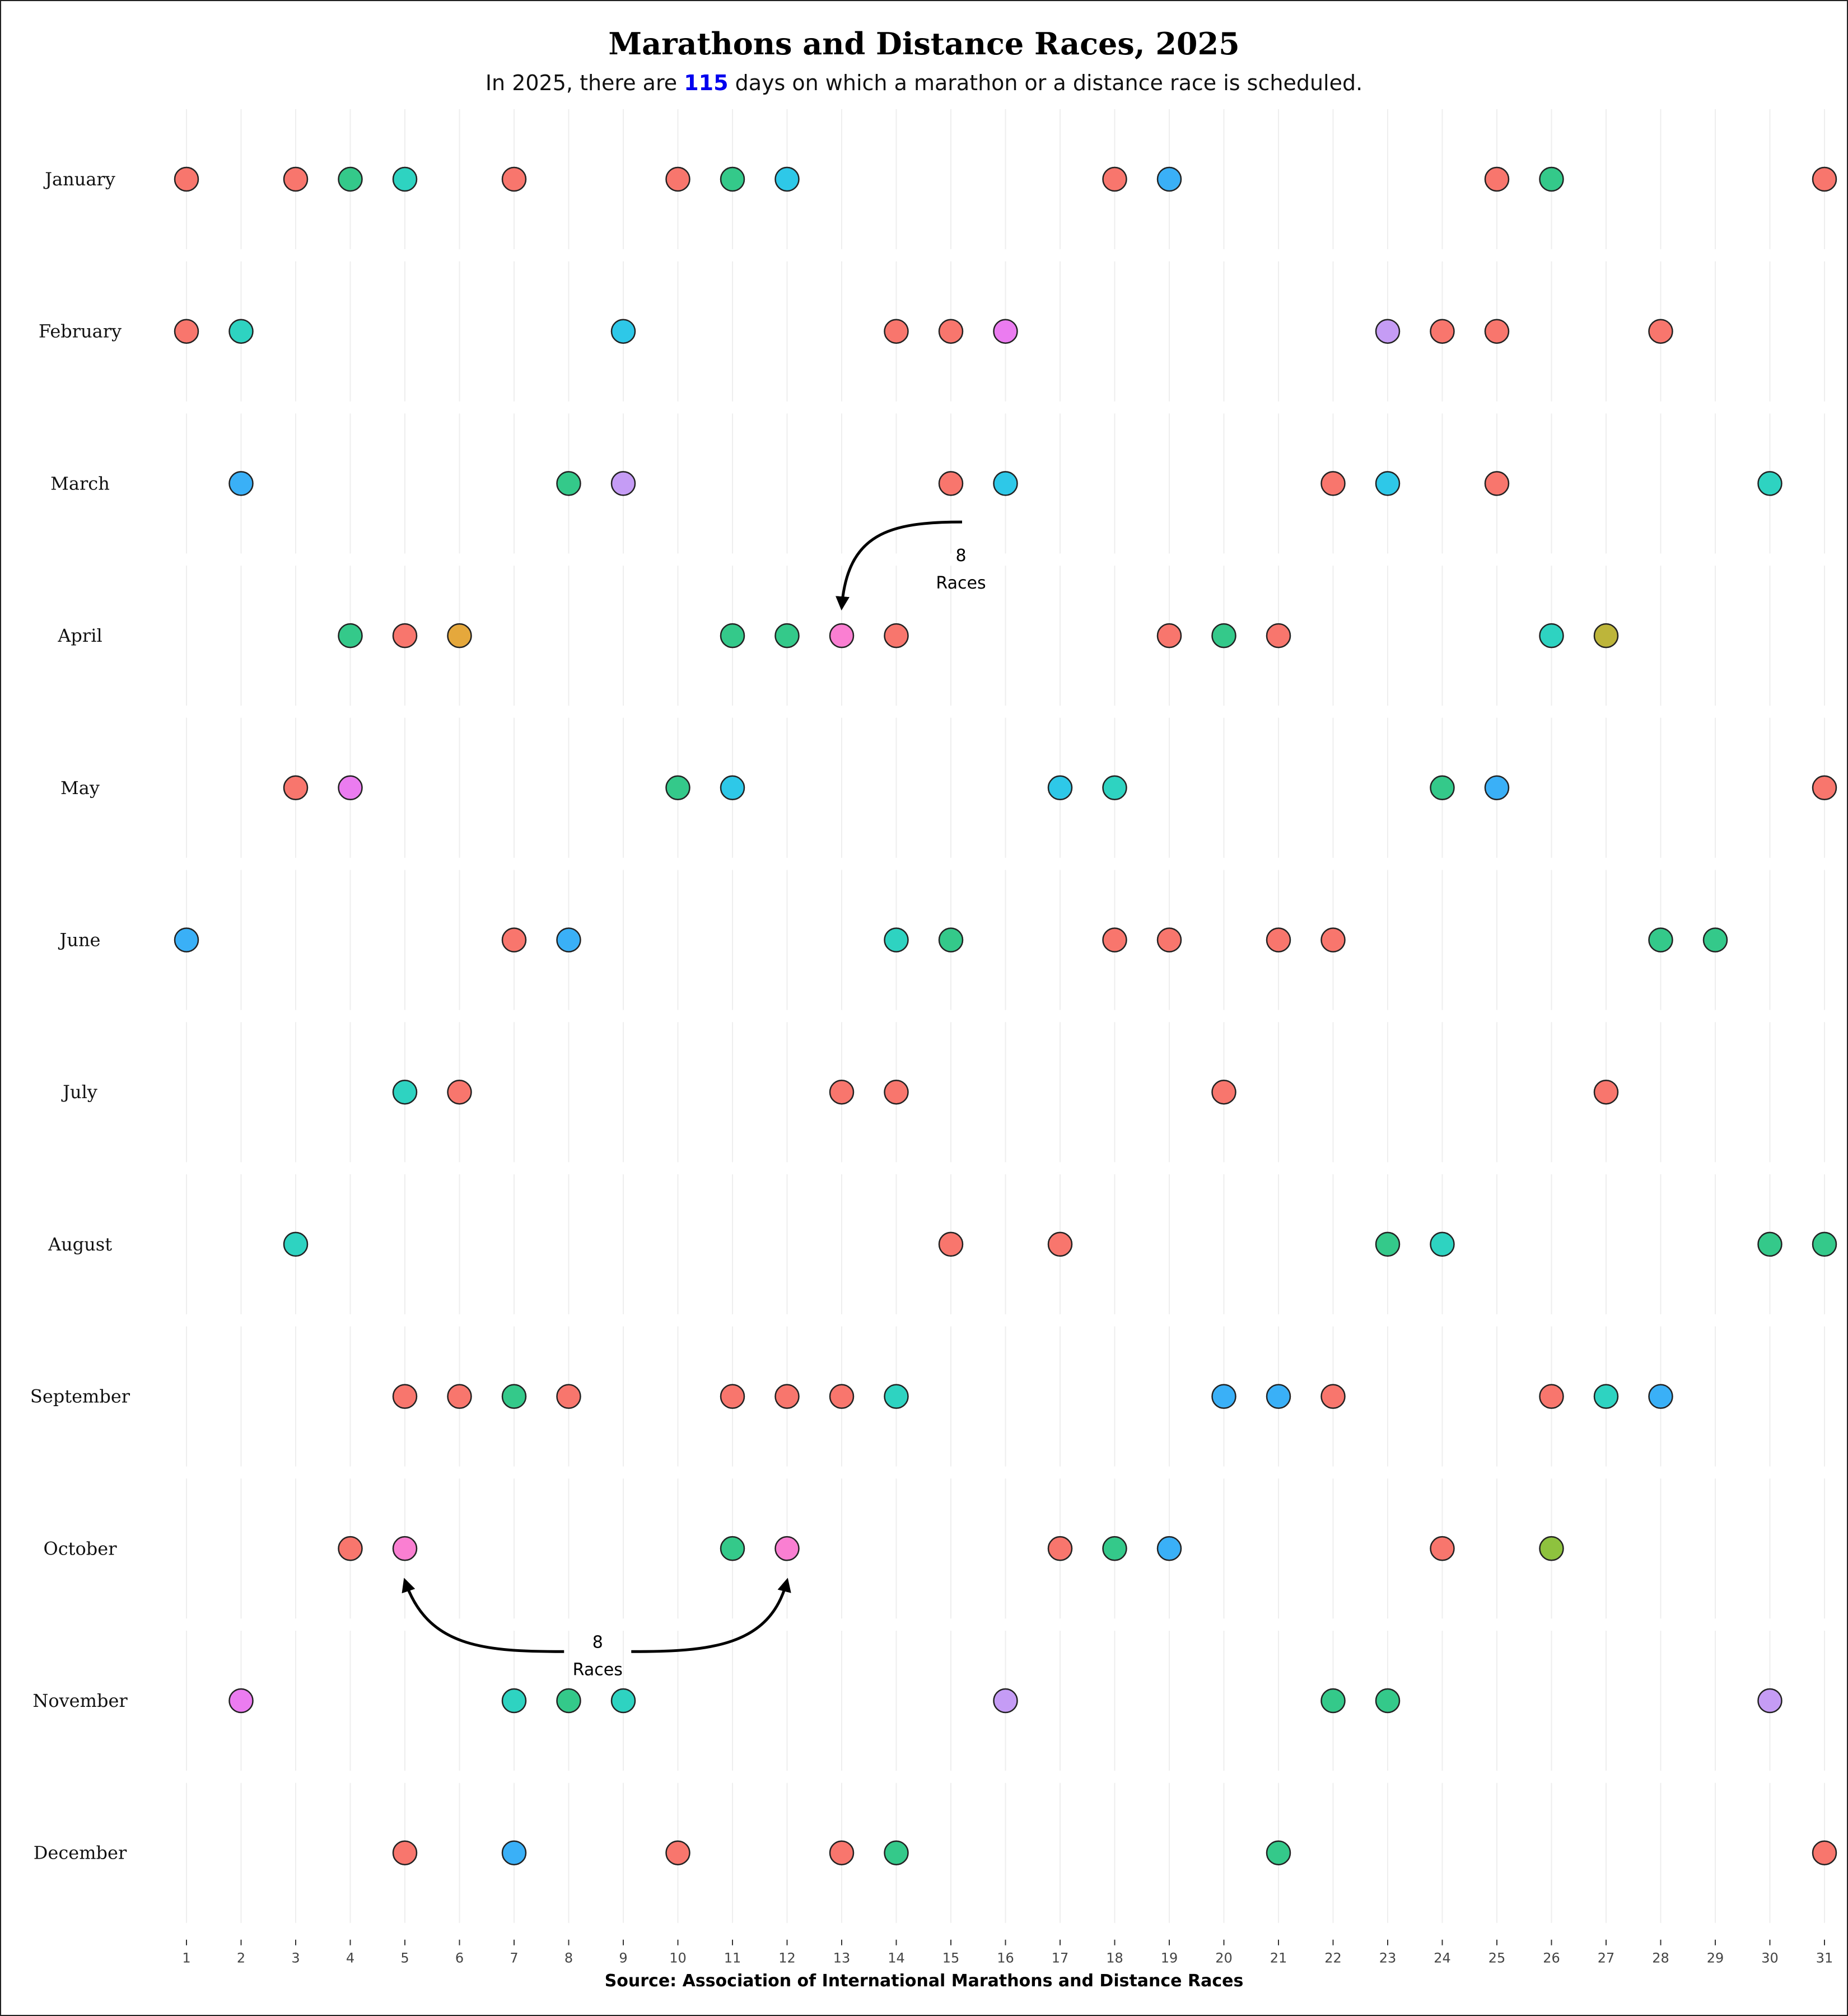 The height and width of the screenshot is (2016, 1848). I want to click on x-tick-label: 13, so click(842, 1958).